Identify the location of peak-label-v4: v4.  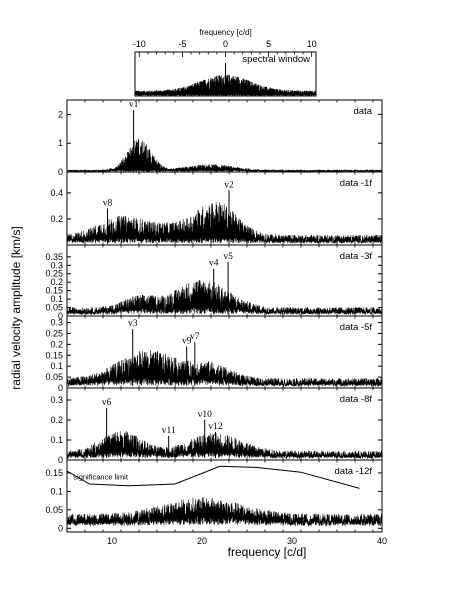
(214, 264).